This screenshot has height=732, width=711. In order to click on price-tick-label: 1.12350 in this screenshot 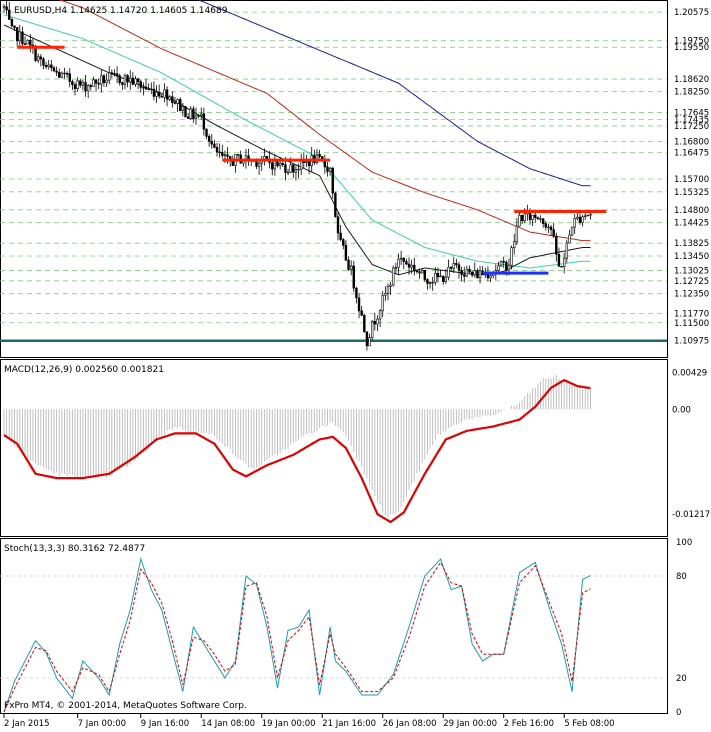, I will do `click(691, 295)`.